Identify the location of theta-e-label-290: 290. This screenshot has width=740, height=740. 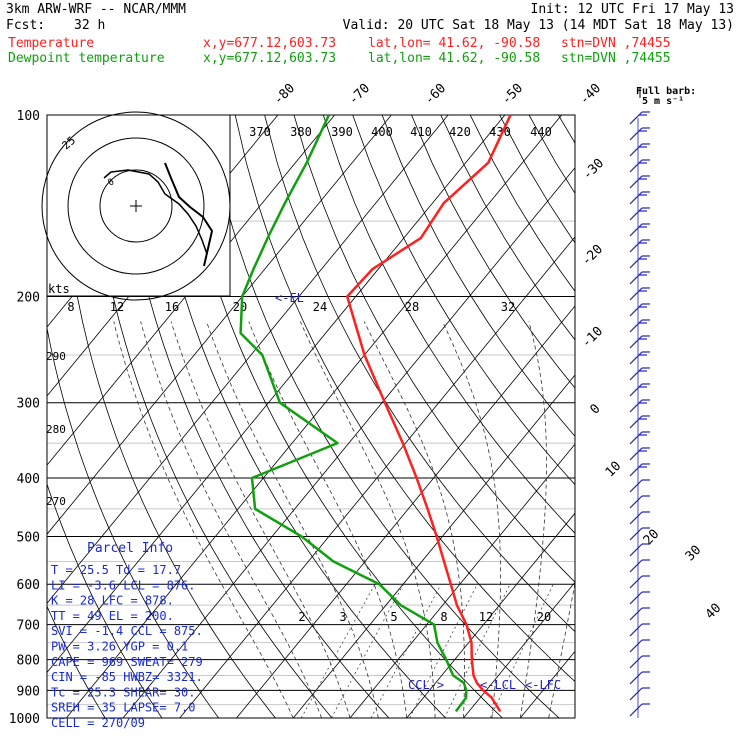
(56, 356).